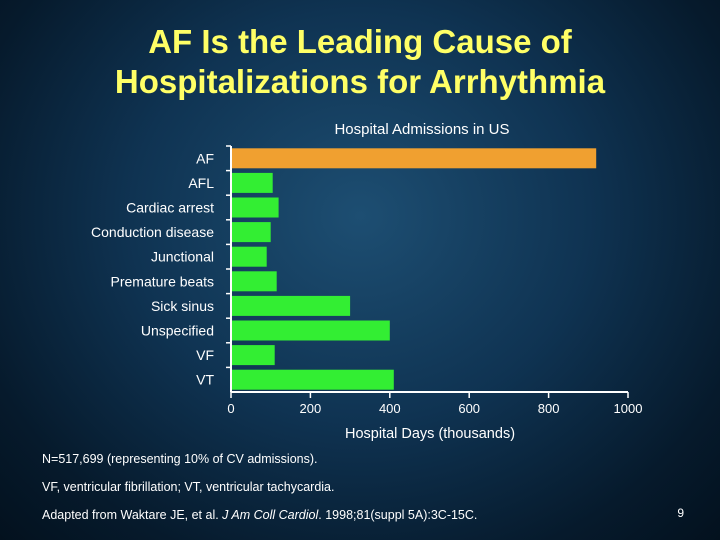 Image resolution: width=720 pixels, height=540 pixels. What do you see at coordinates (163, 281) in the screenshot?
I see `category-label: Premature beats` at bounding box center [163, 281].